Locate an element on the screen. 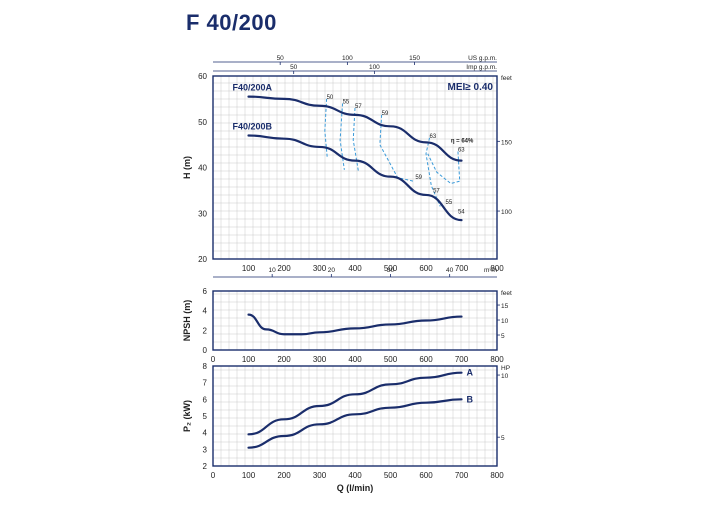 This screenshot has width=704, height=528. npsh-x-tick-label: 700 is located at coordinates (462, 359).